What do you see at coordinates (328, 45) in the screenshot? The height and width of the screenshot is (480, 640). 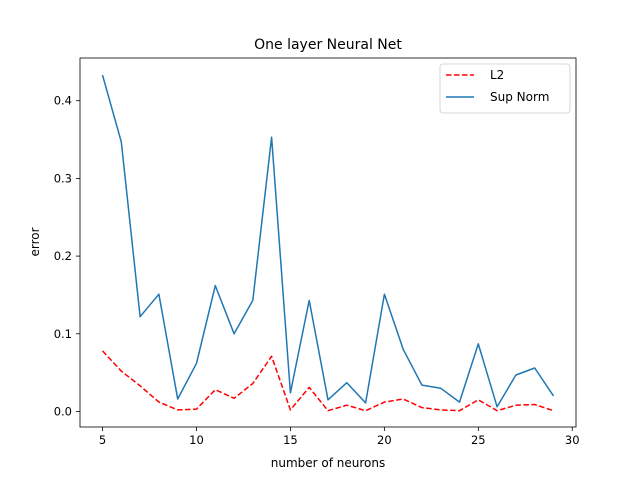 I see `chart-title: One layer Neural Net` at bounding box center [328, 45].